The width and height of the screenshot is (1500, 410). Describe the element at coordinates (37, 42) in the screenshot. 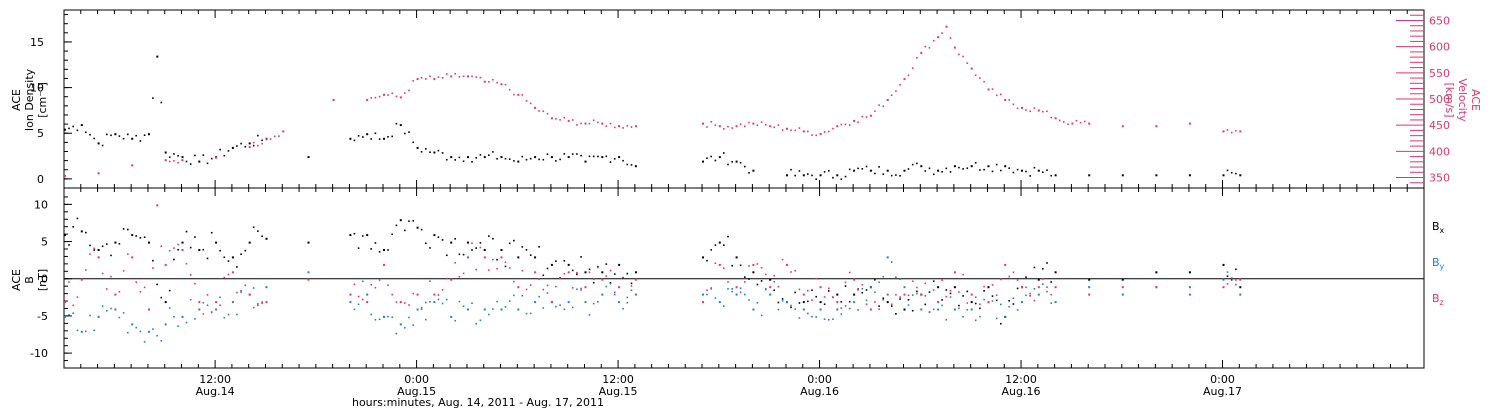

I see `top-left-tick-label: 15` at that location.